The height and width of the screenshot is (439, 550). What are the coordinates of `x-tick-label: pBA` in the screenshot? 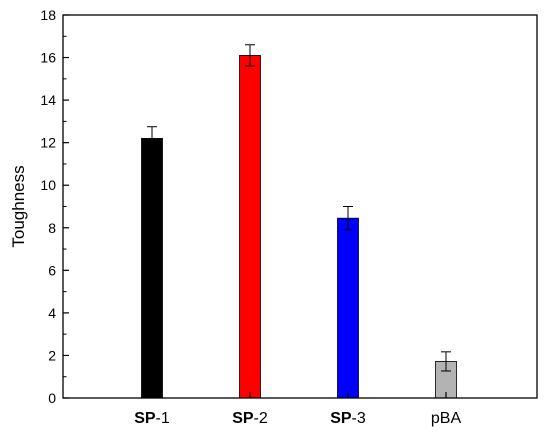 It's located at (446, 418).